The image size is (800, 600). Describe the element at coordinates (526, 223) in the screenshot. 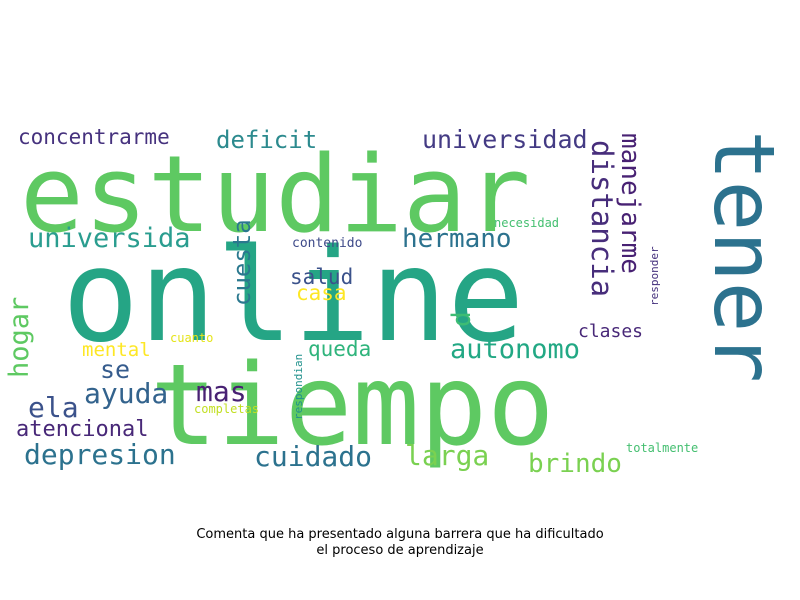

I see `word-necesidad: necesidad` at that location.